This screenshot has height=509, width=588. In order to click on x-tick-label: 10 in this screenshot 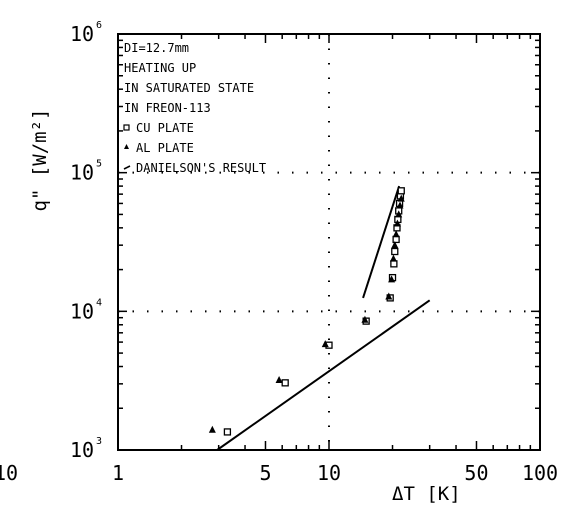, I will do `click(329, 473)`.